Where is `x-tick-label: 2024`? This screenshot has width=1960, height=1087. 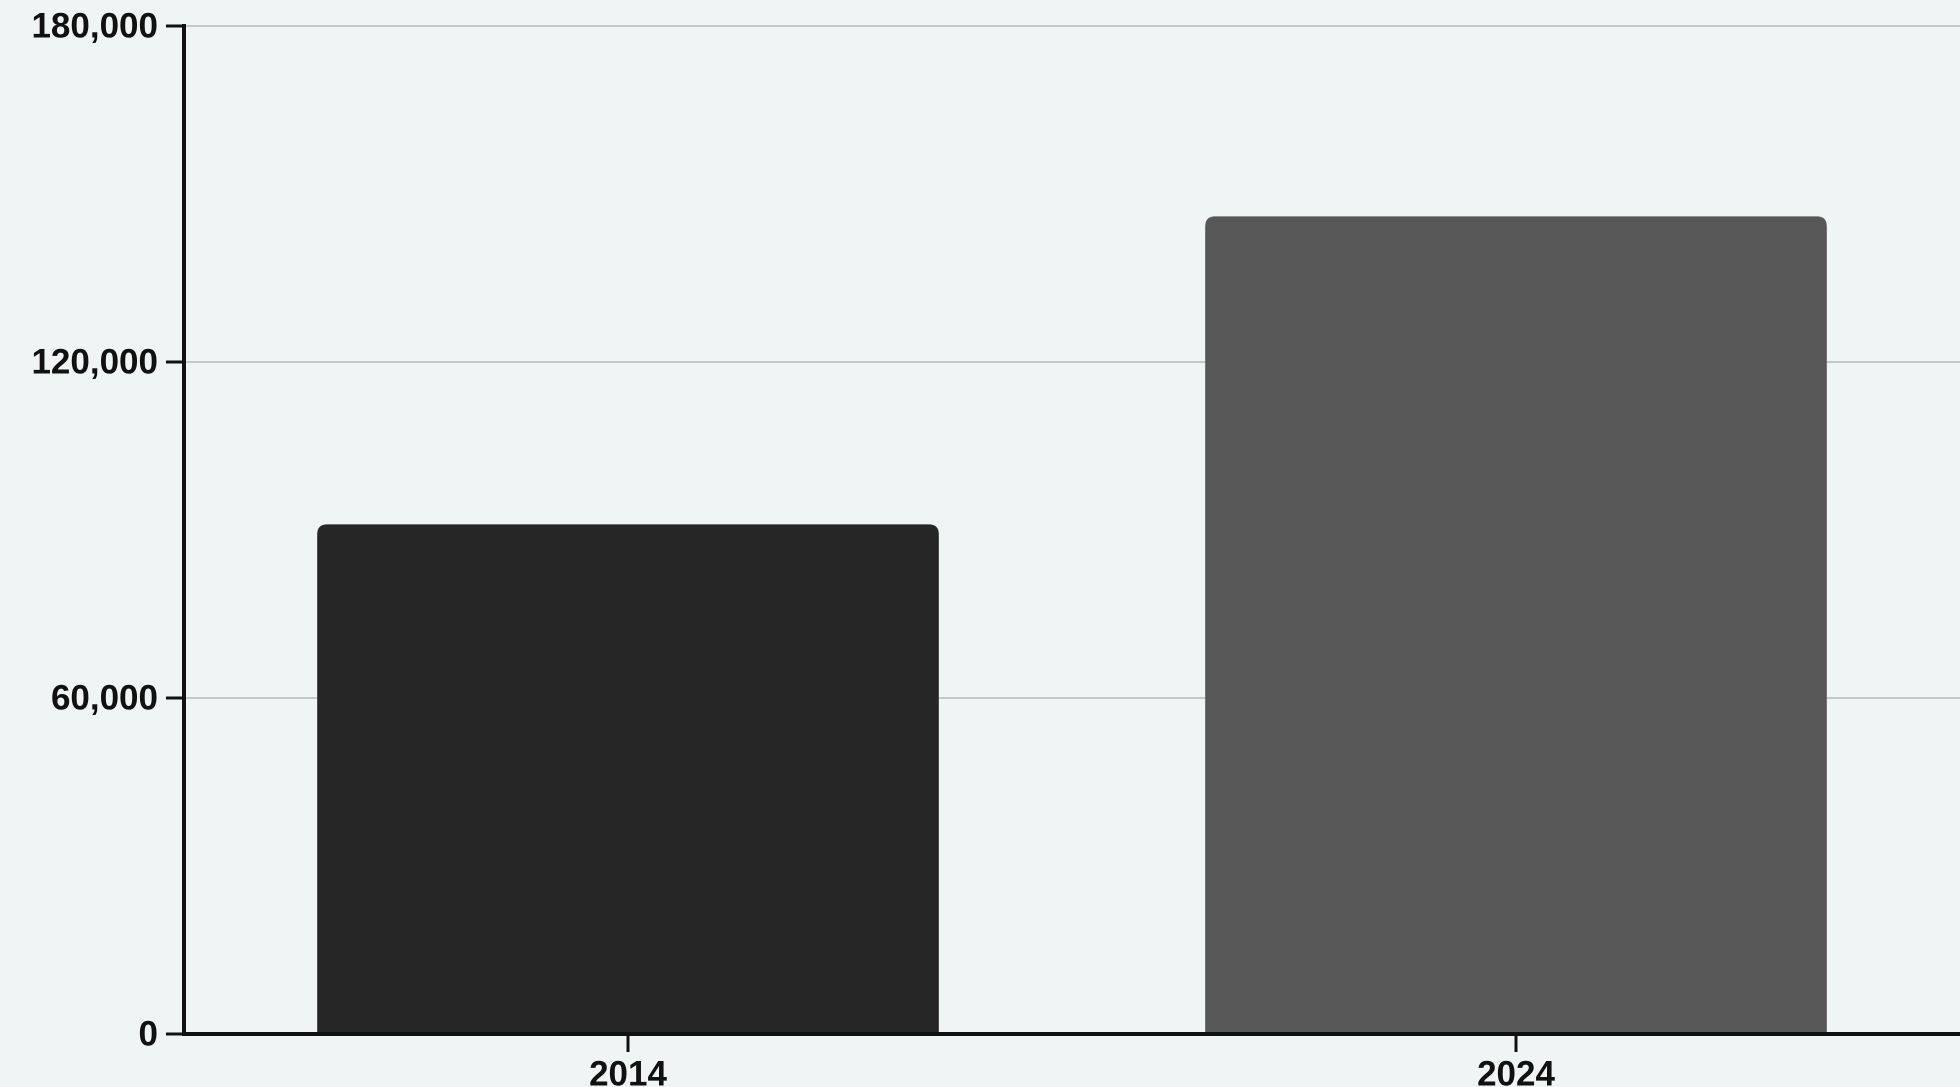
x-tick-label: 2024 is located at coordinates (1516, 1071).